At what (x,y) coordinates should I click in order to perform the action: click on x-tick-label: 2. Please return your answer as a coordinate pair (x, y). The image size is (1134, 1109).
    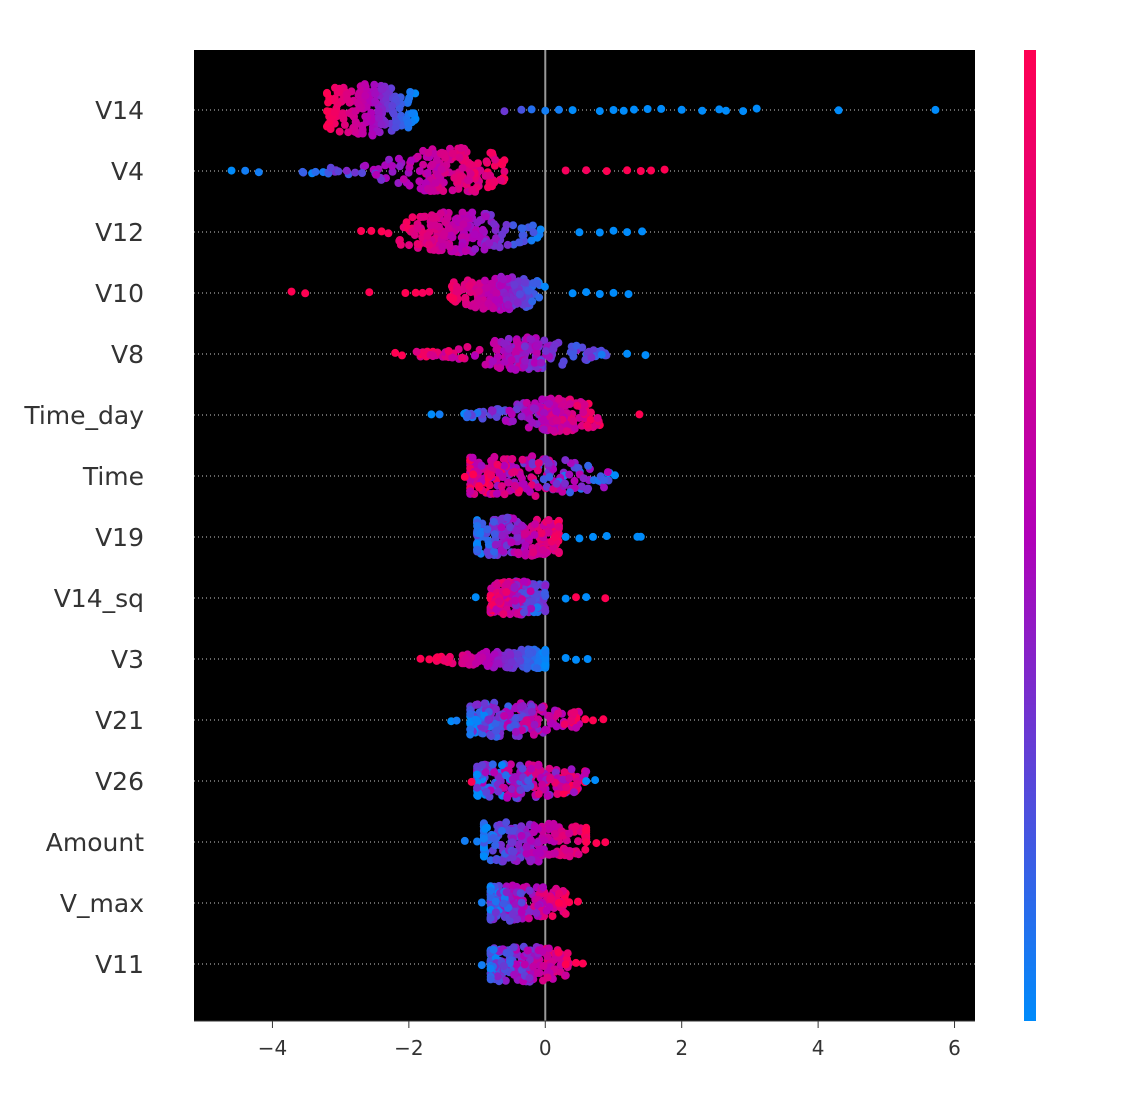
    Looking at the image, I should click on (681, 1048).